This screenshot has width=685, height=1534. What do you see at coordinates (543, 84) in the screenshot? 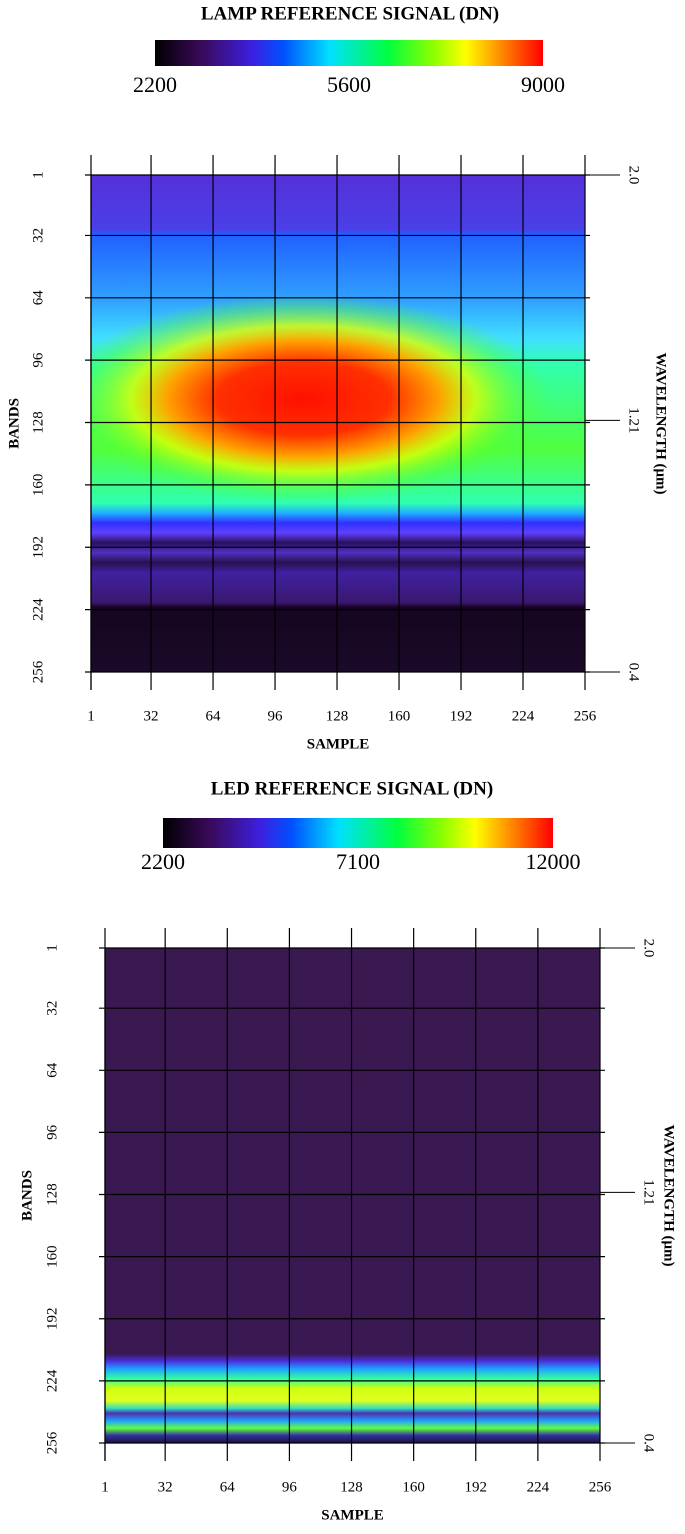
I see `colorbar-tick-label: 9000` at bounding box center [543, 84].